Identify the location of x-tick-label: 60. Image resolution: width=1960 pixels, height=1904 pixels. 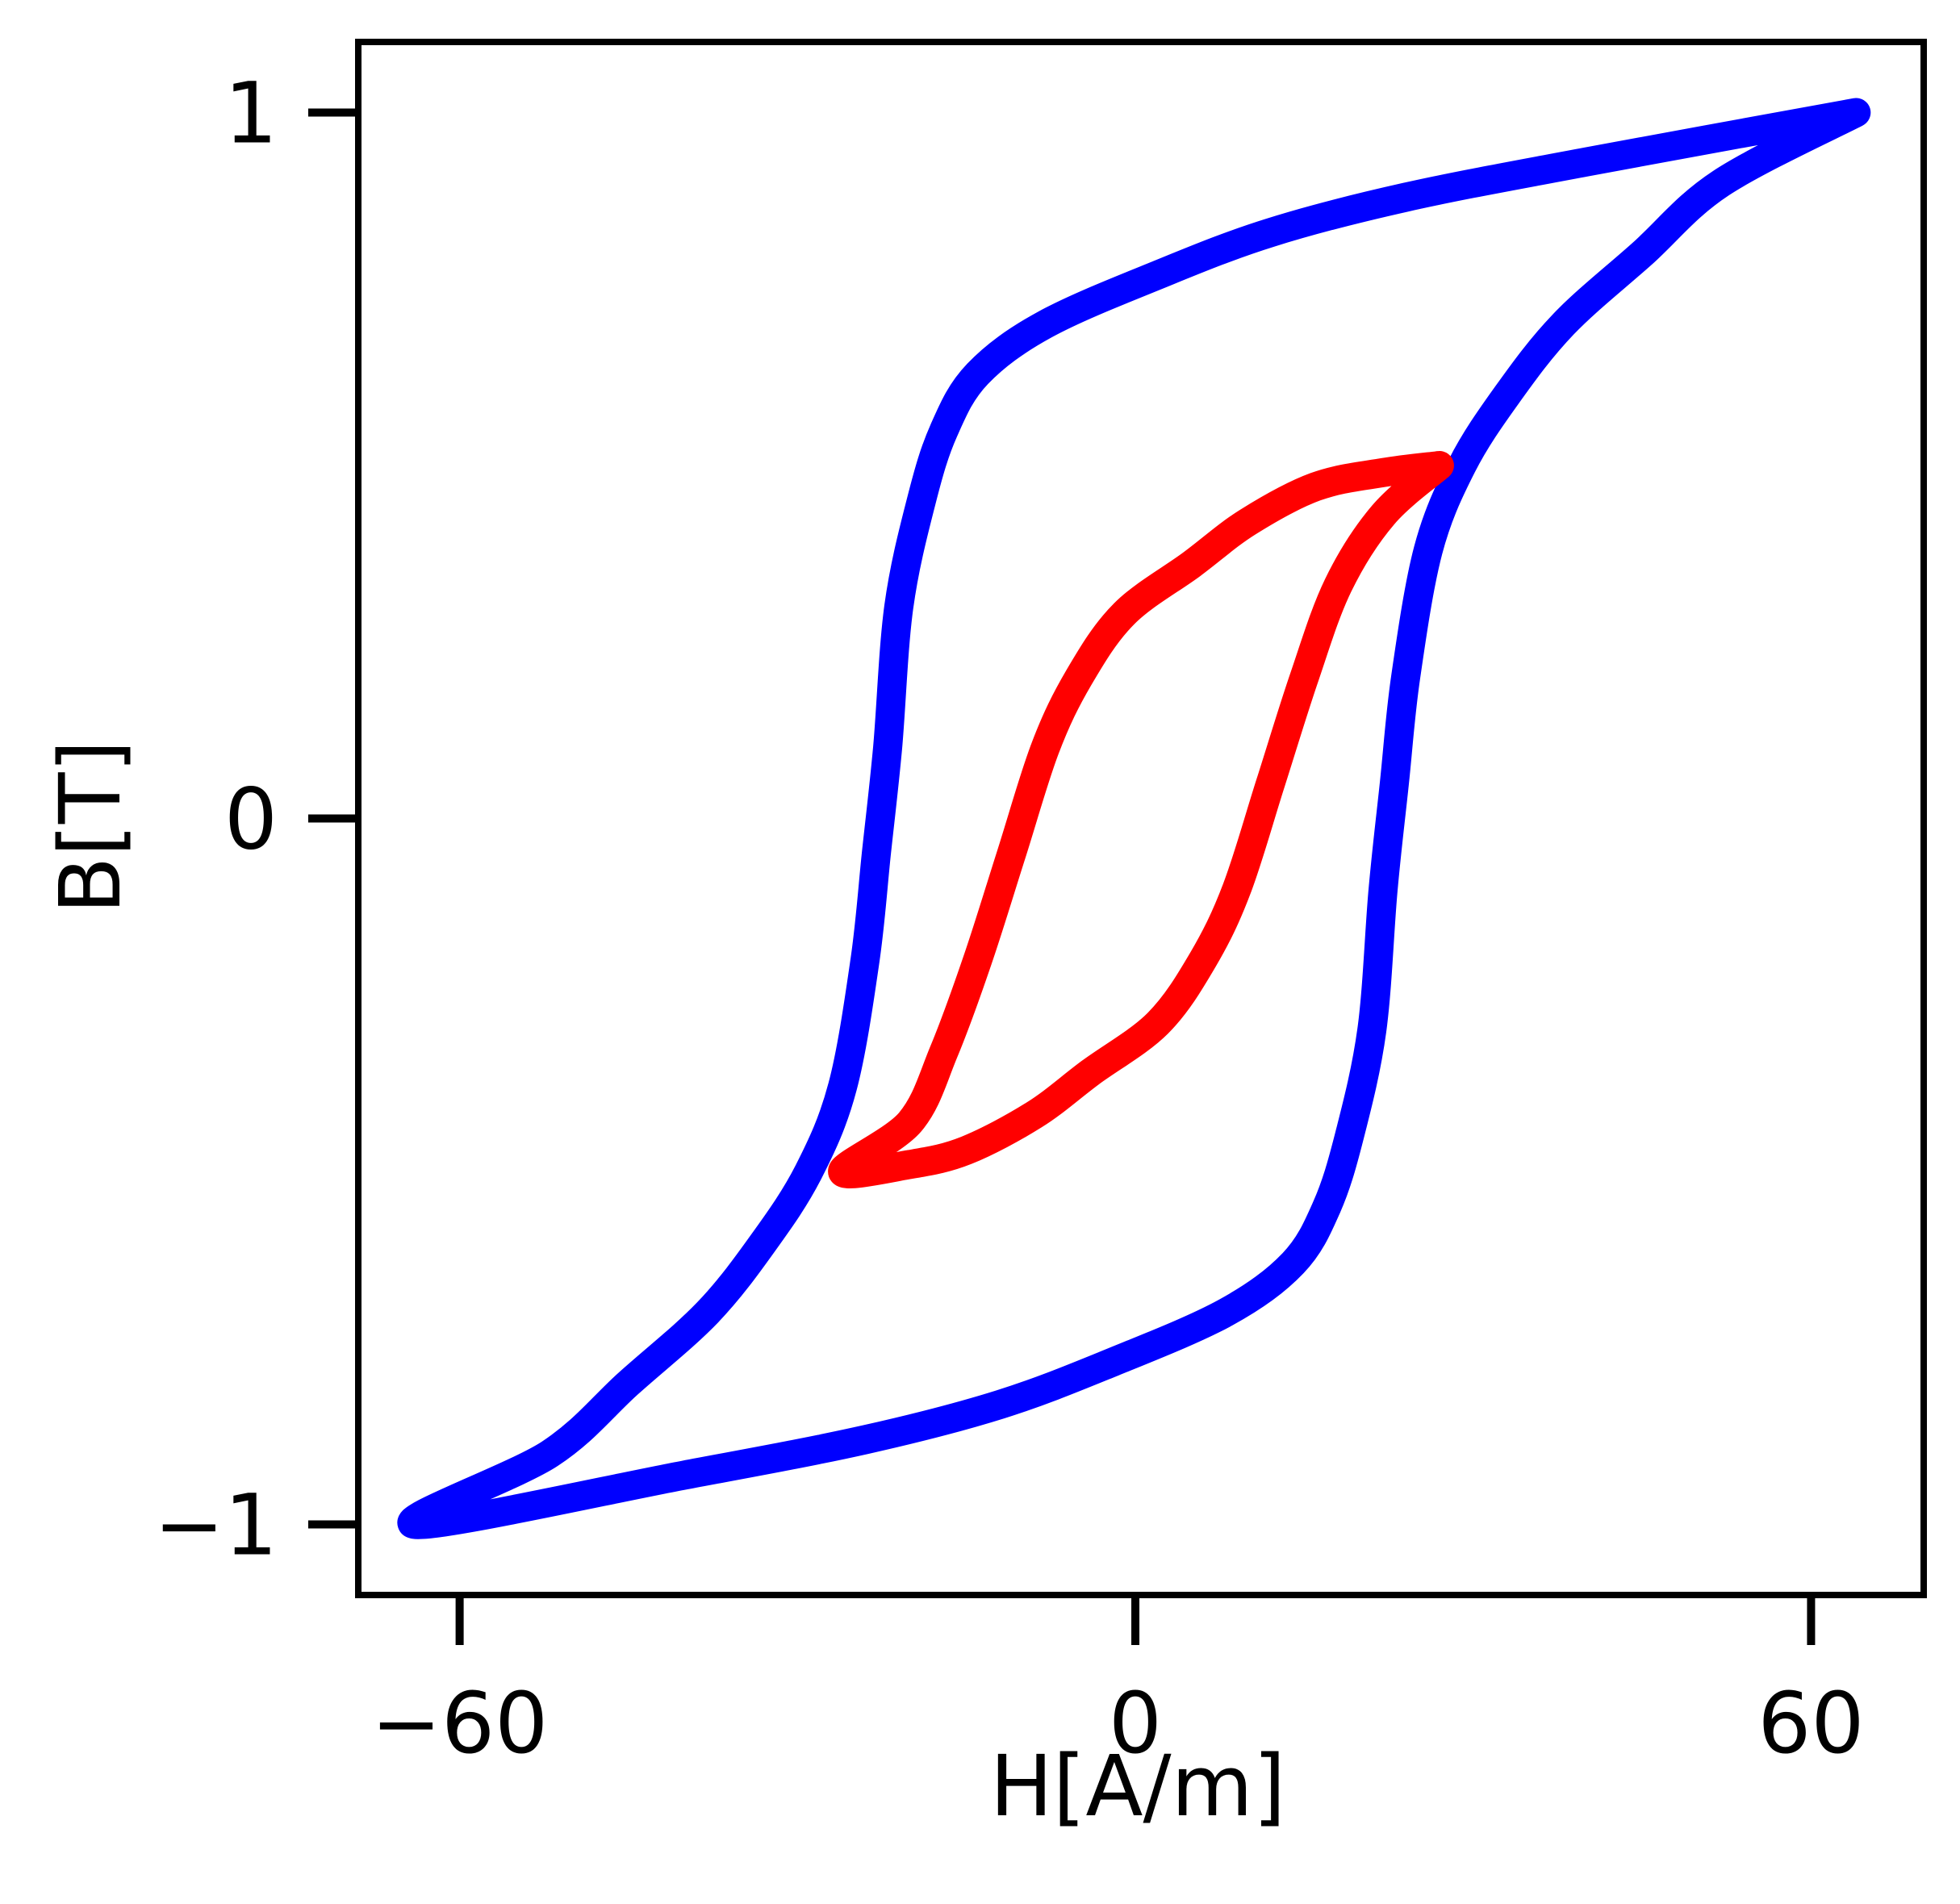
(1810, 1723).